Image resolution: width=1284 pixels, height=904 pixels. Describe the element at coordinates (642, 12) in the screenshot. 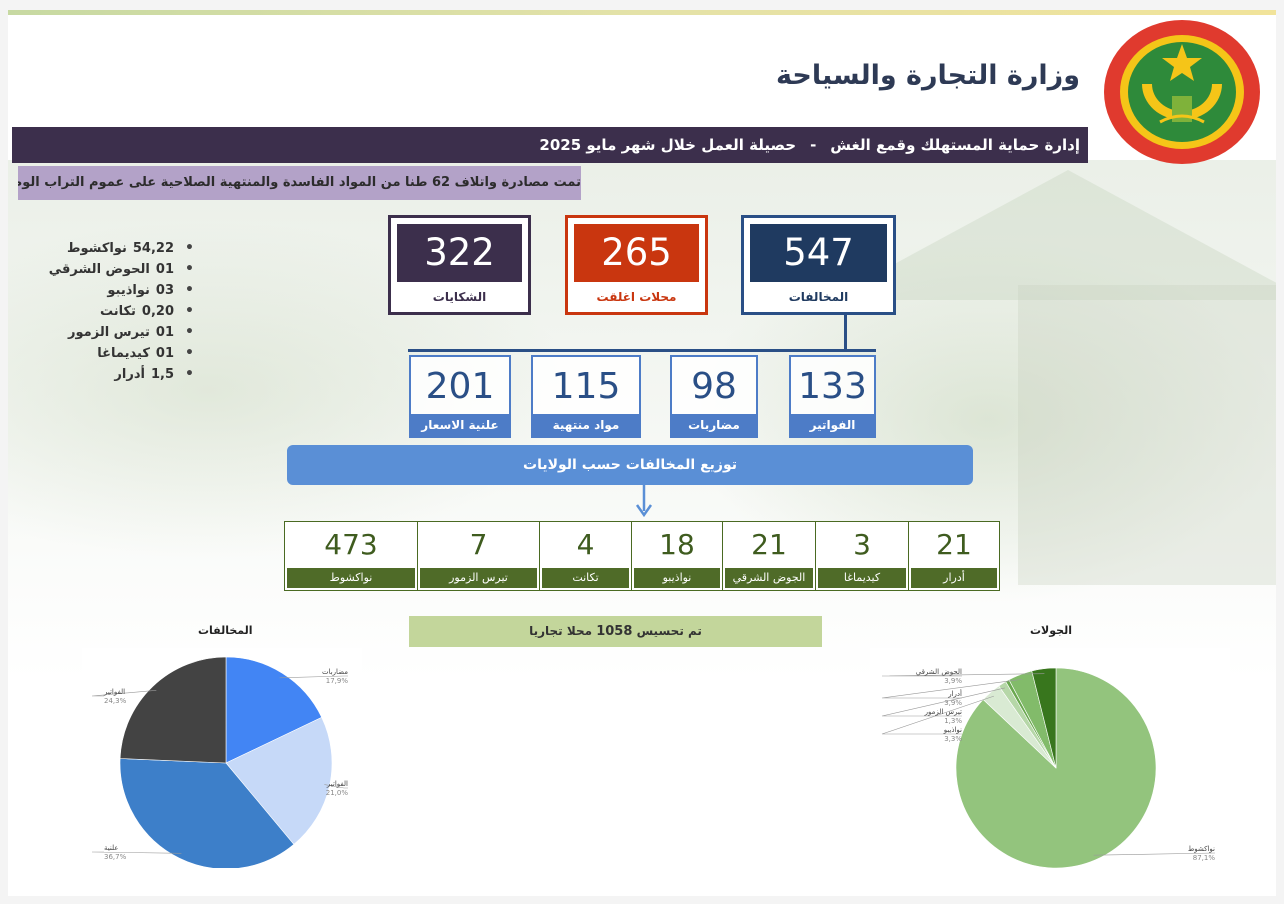

I see `top-stripe` at that location.